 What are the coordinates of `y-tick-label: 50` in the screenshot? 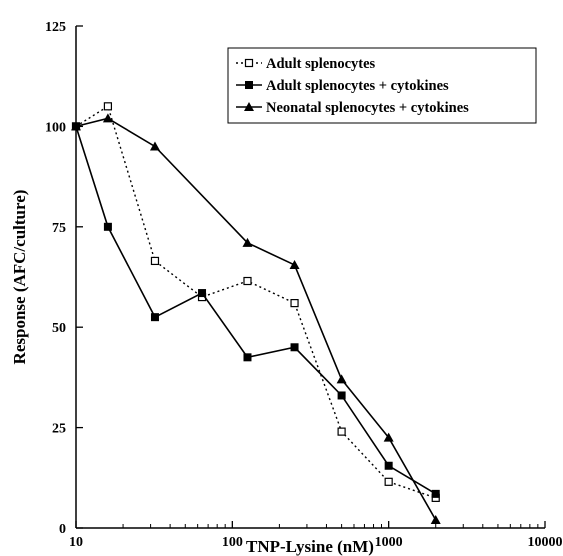 It's located at (59, 328).